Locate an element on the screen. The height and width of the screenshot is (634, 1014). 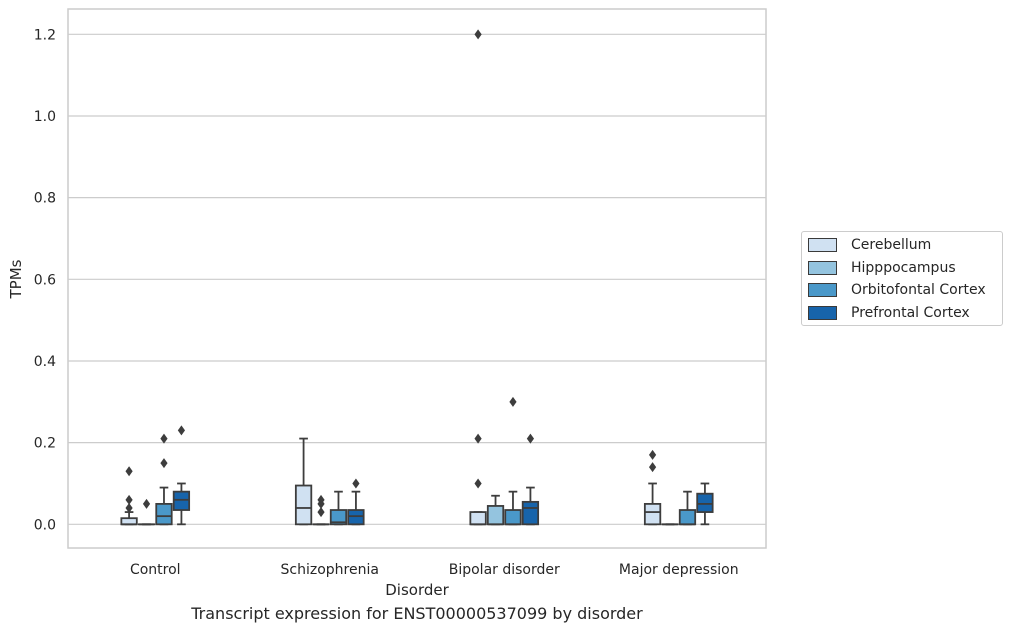
x-tick-label: Major depression is located at coordinates (679, 570).